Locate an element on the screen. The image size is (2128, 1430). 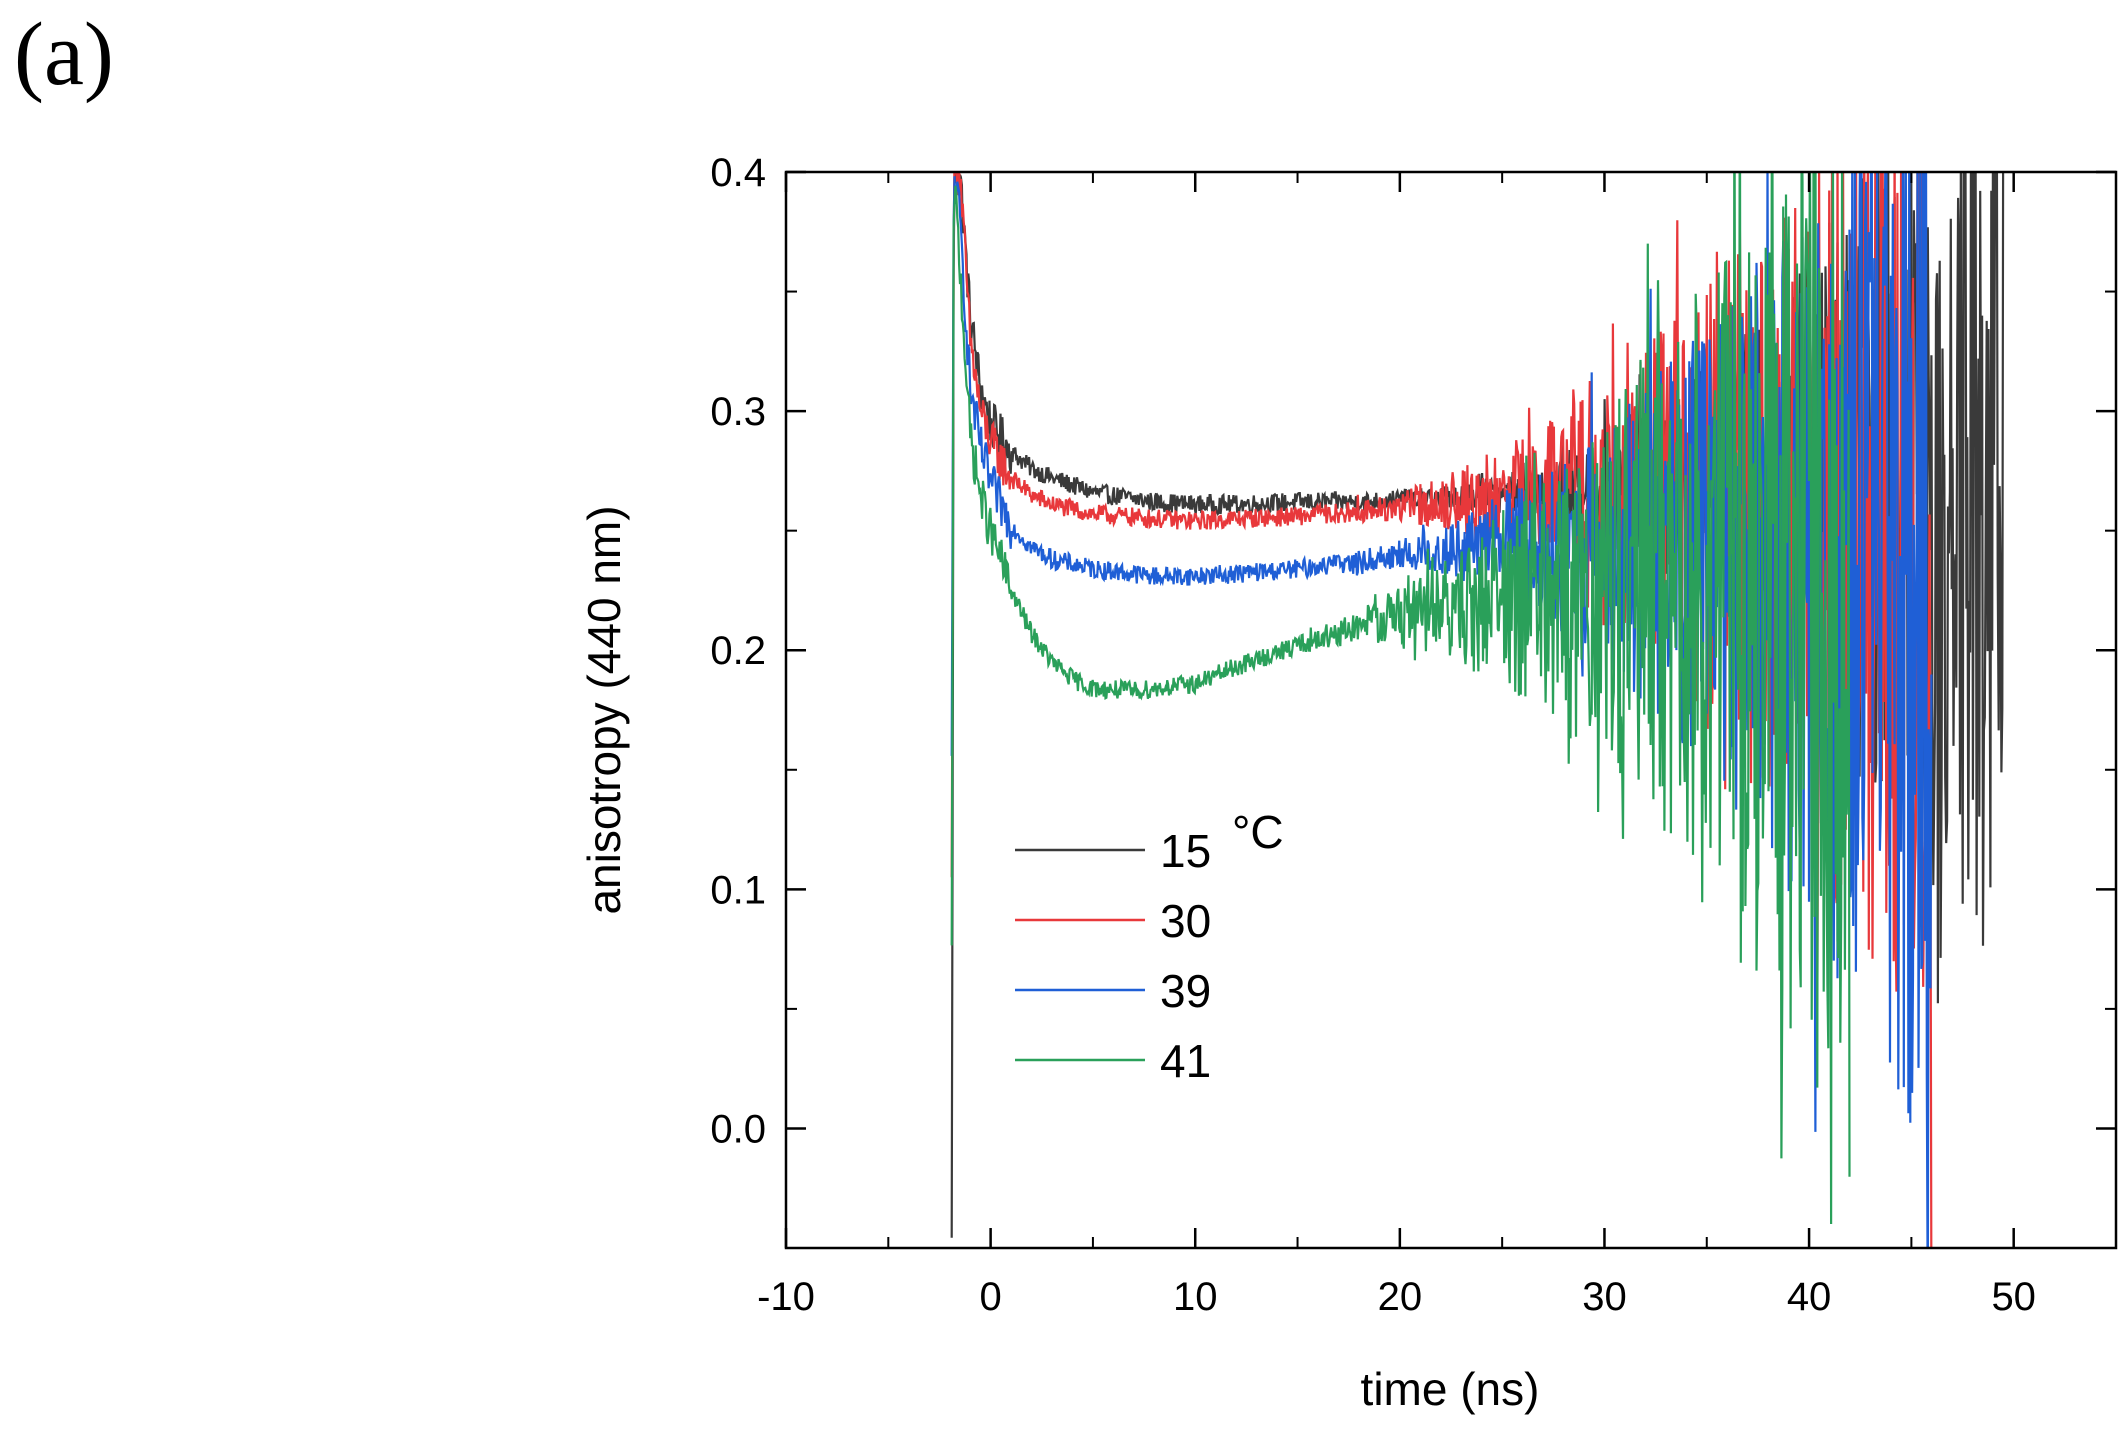
x-tick-label: 10 is located at coordinates (1195, 1297).